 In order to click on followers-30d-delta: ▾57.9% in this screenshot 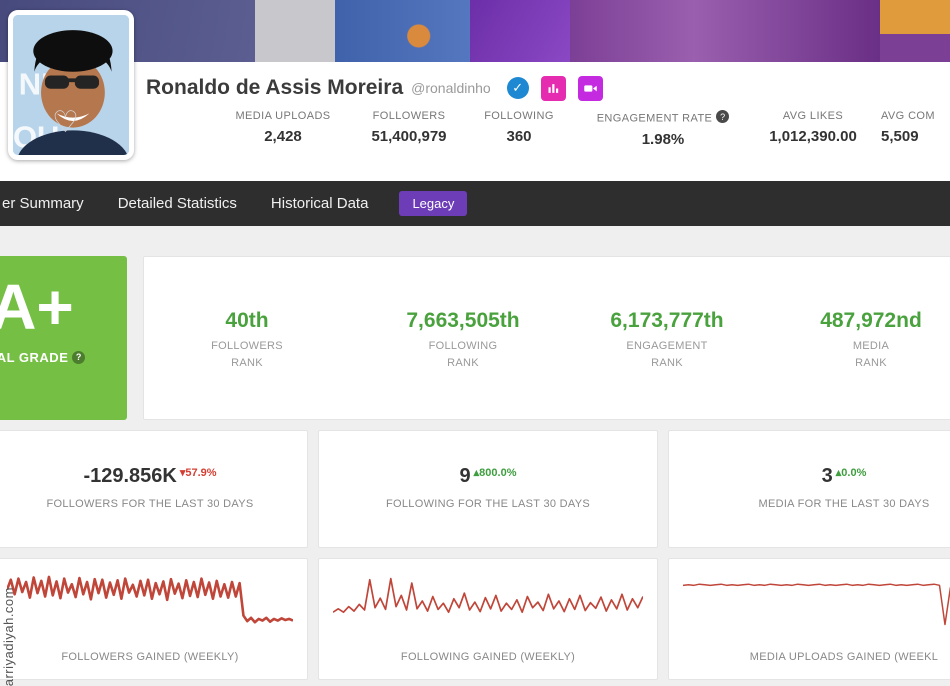, I will do `click(198, 473)`.